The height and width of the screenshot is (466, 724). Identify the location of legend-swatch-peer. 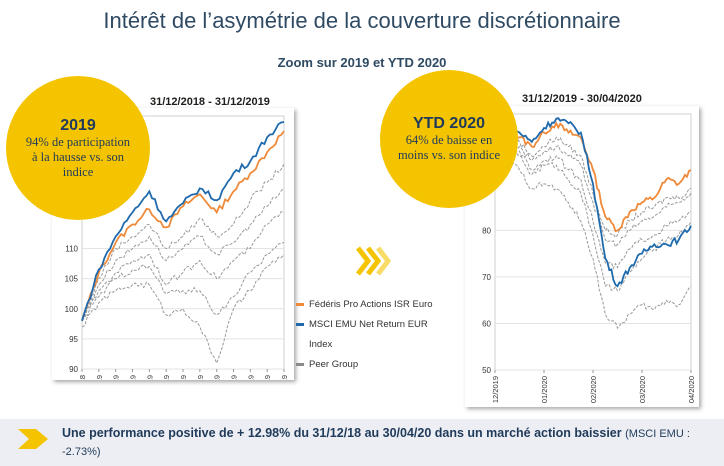
(300, 364).